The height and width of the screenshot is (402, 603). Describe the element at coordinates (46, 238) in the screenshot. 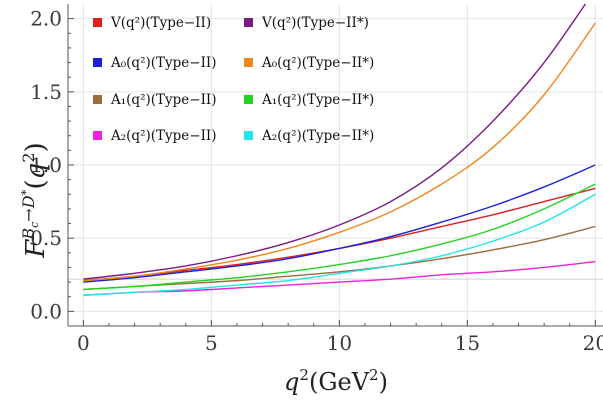

I see `y-tick-label: 0.5` at that location.